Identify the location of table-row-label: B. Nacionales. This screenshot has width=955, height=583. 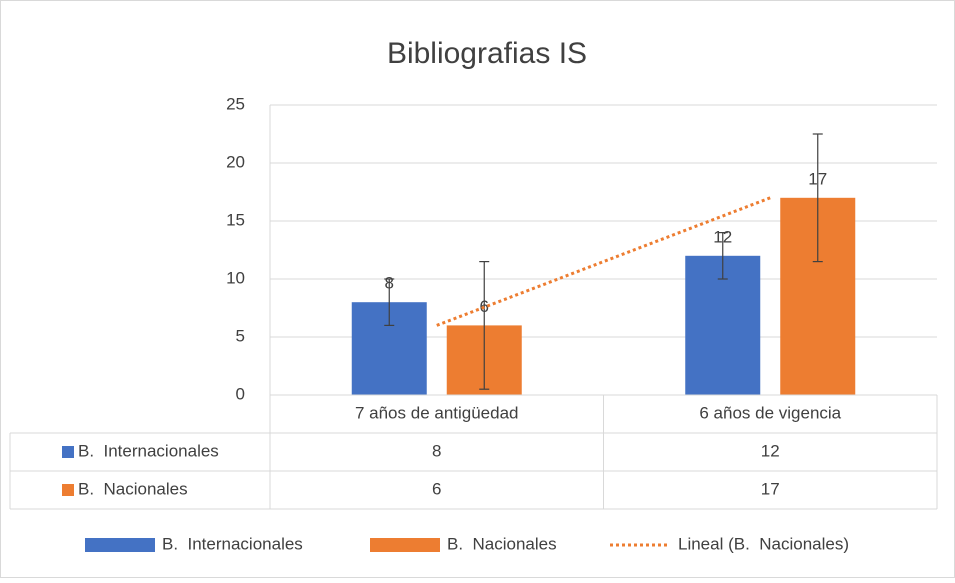
(133, 488).